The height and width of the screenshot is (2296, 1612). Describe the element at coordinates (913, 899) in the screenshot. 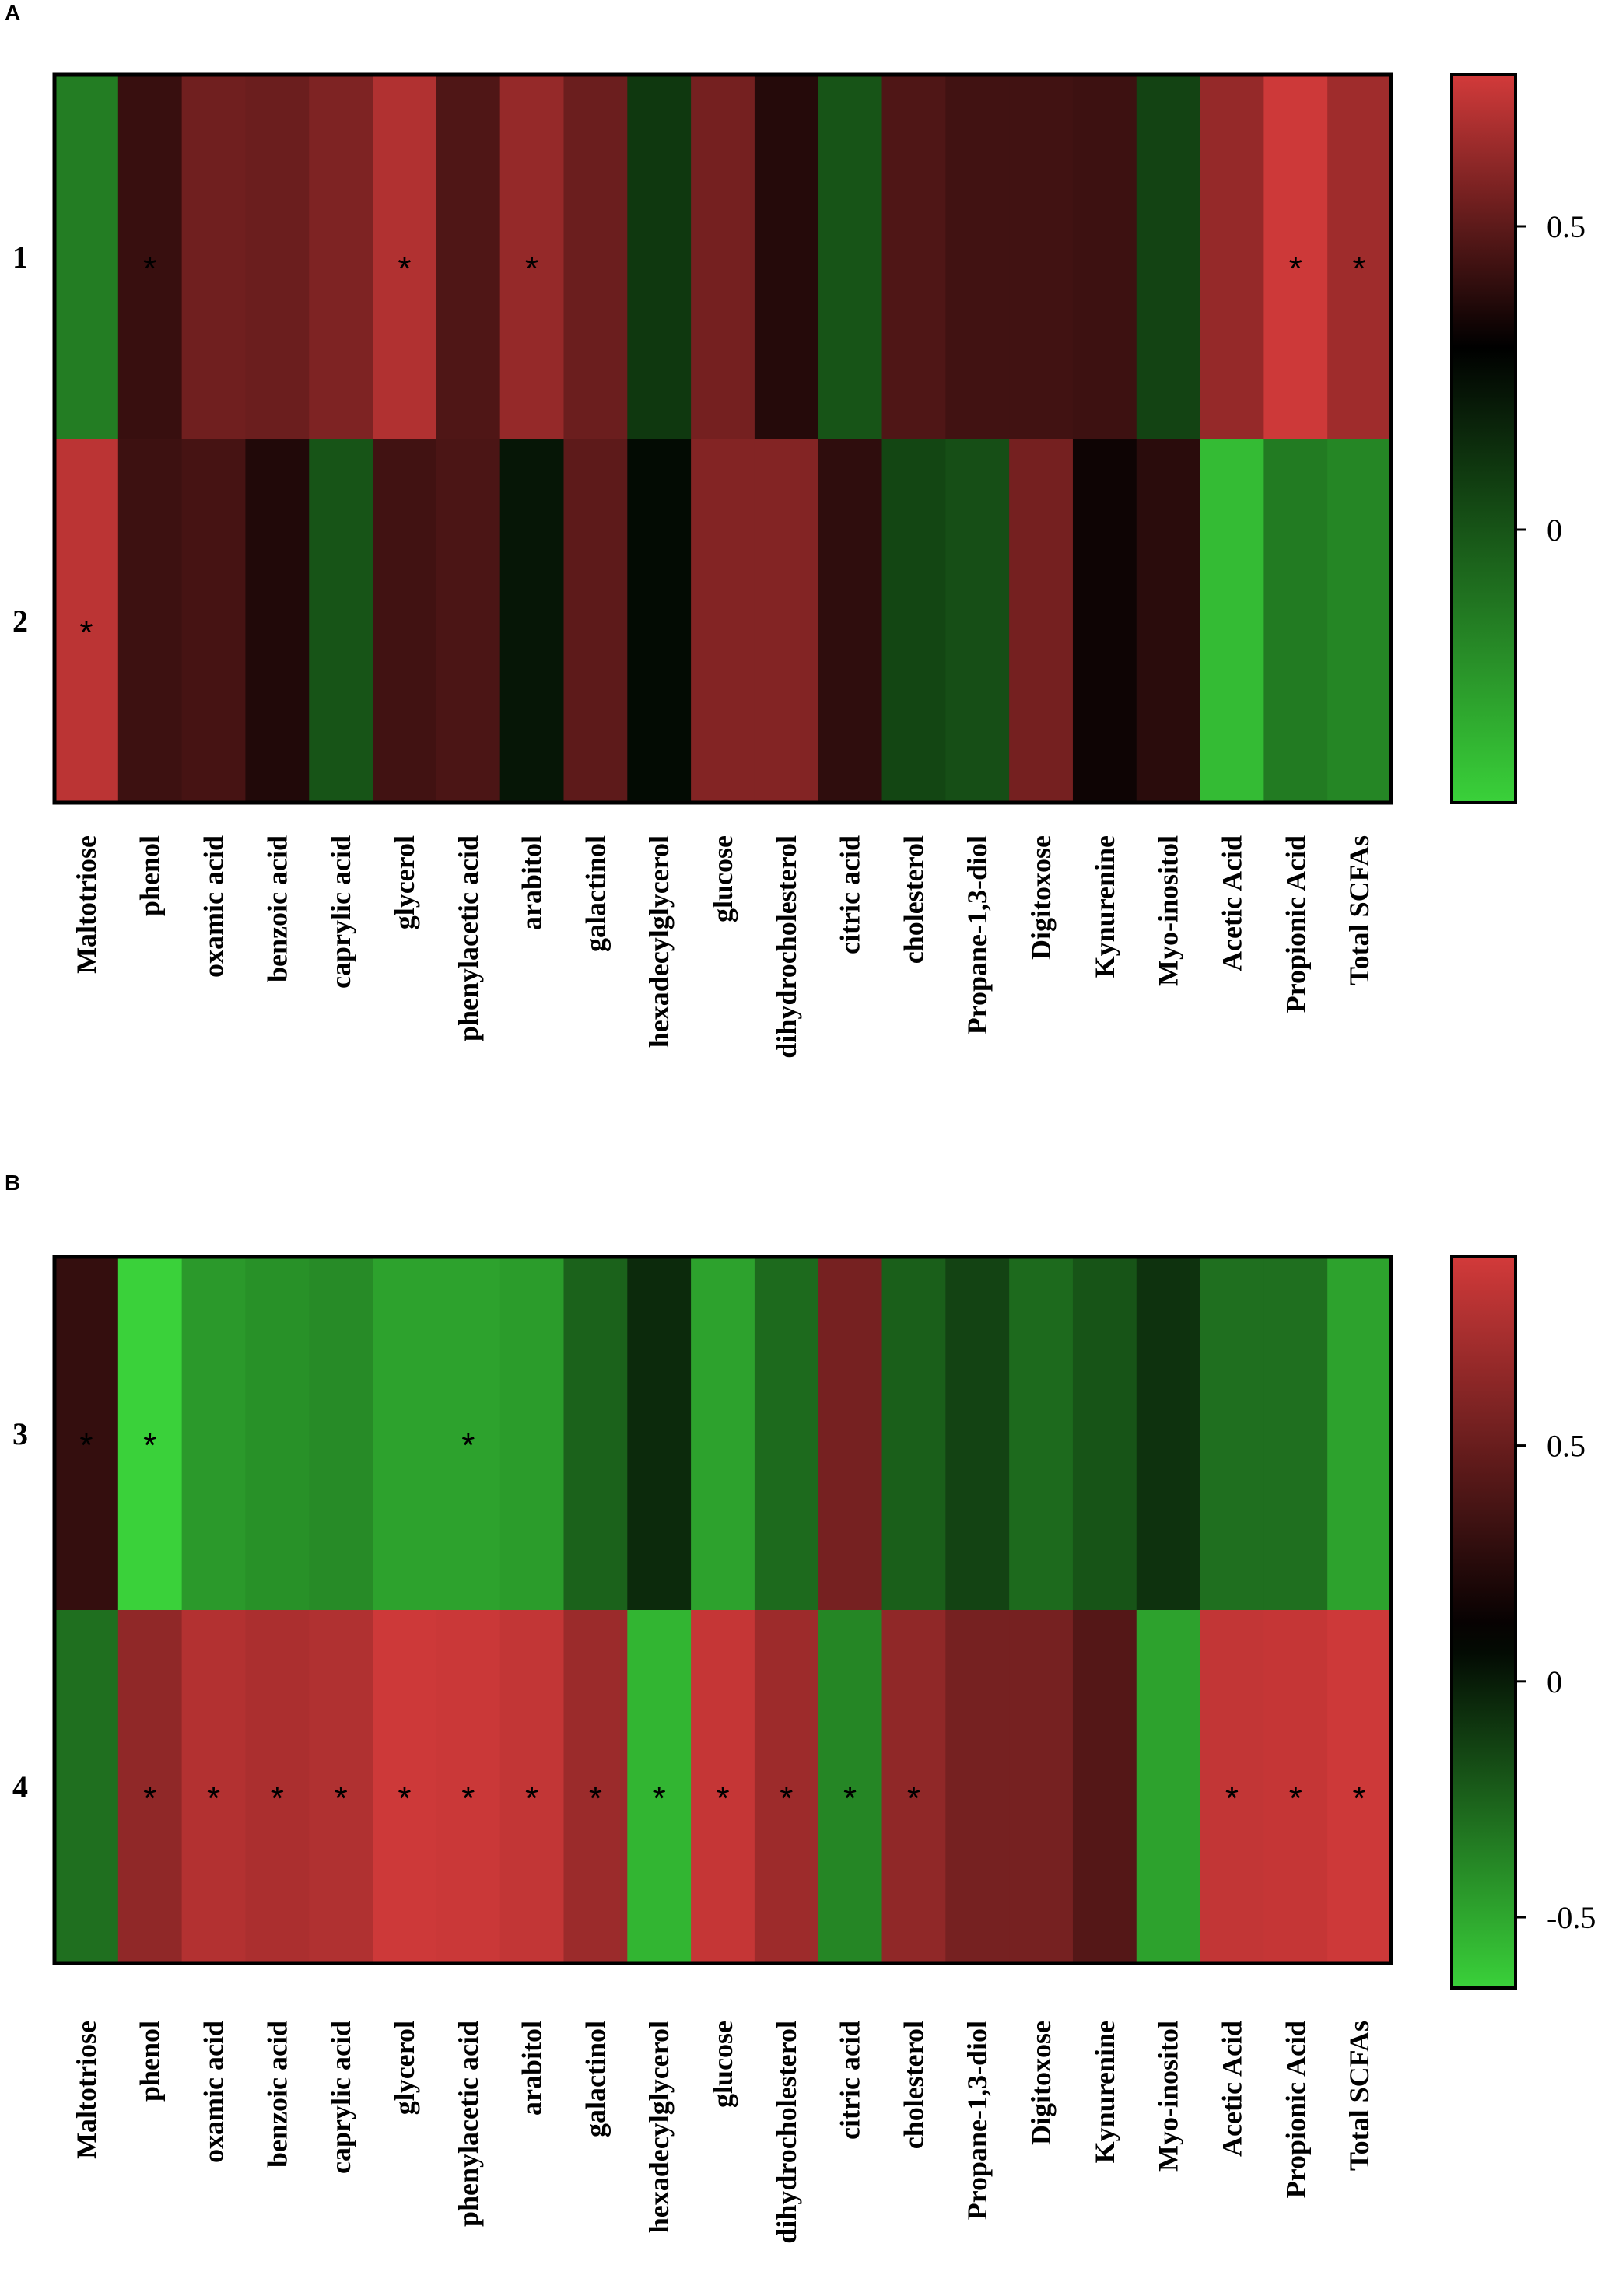

I see `column-label: cholesterol` at that location.